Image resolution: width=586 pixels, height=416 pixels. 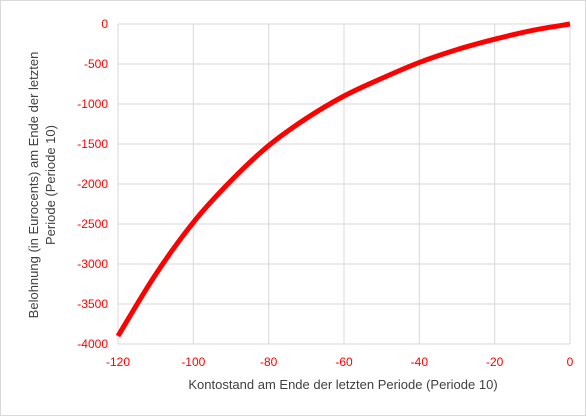 I want to click on x-tick-labels: -120 -100 -80 -60 -40 -20 0, so click(x=340, y=362).